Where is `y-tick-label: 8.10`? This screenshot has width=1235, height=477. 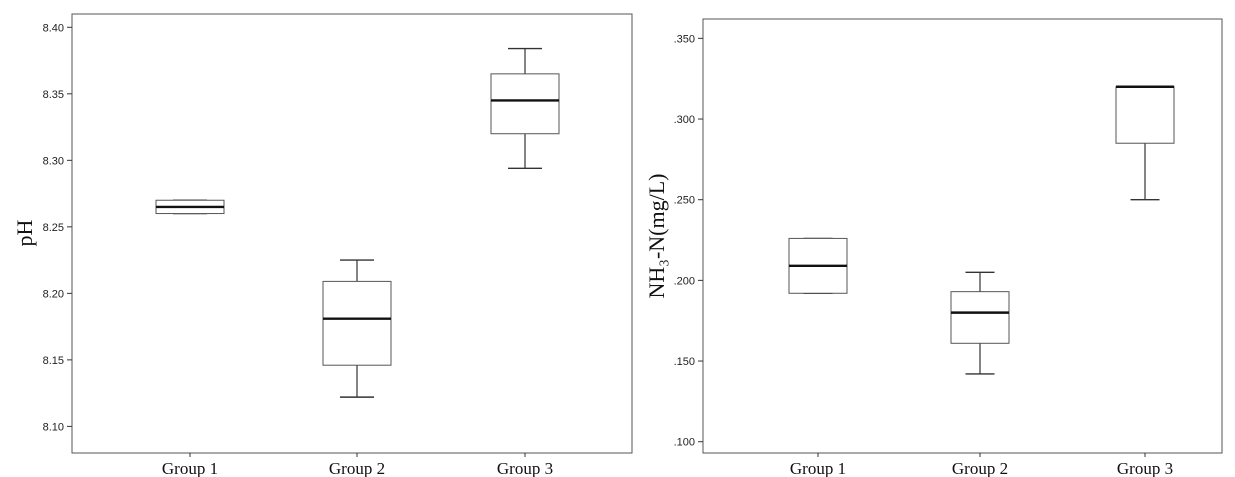
y-tick-label: 8.10 is located at coordinates (53, 427).